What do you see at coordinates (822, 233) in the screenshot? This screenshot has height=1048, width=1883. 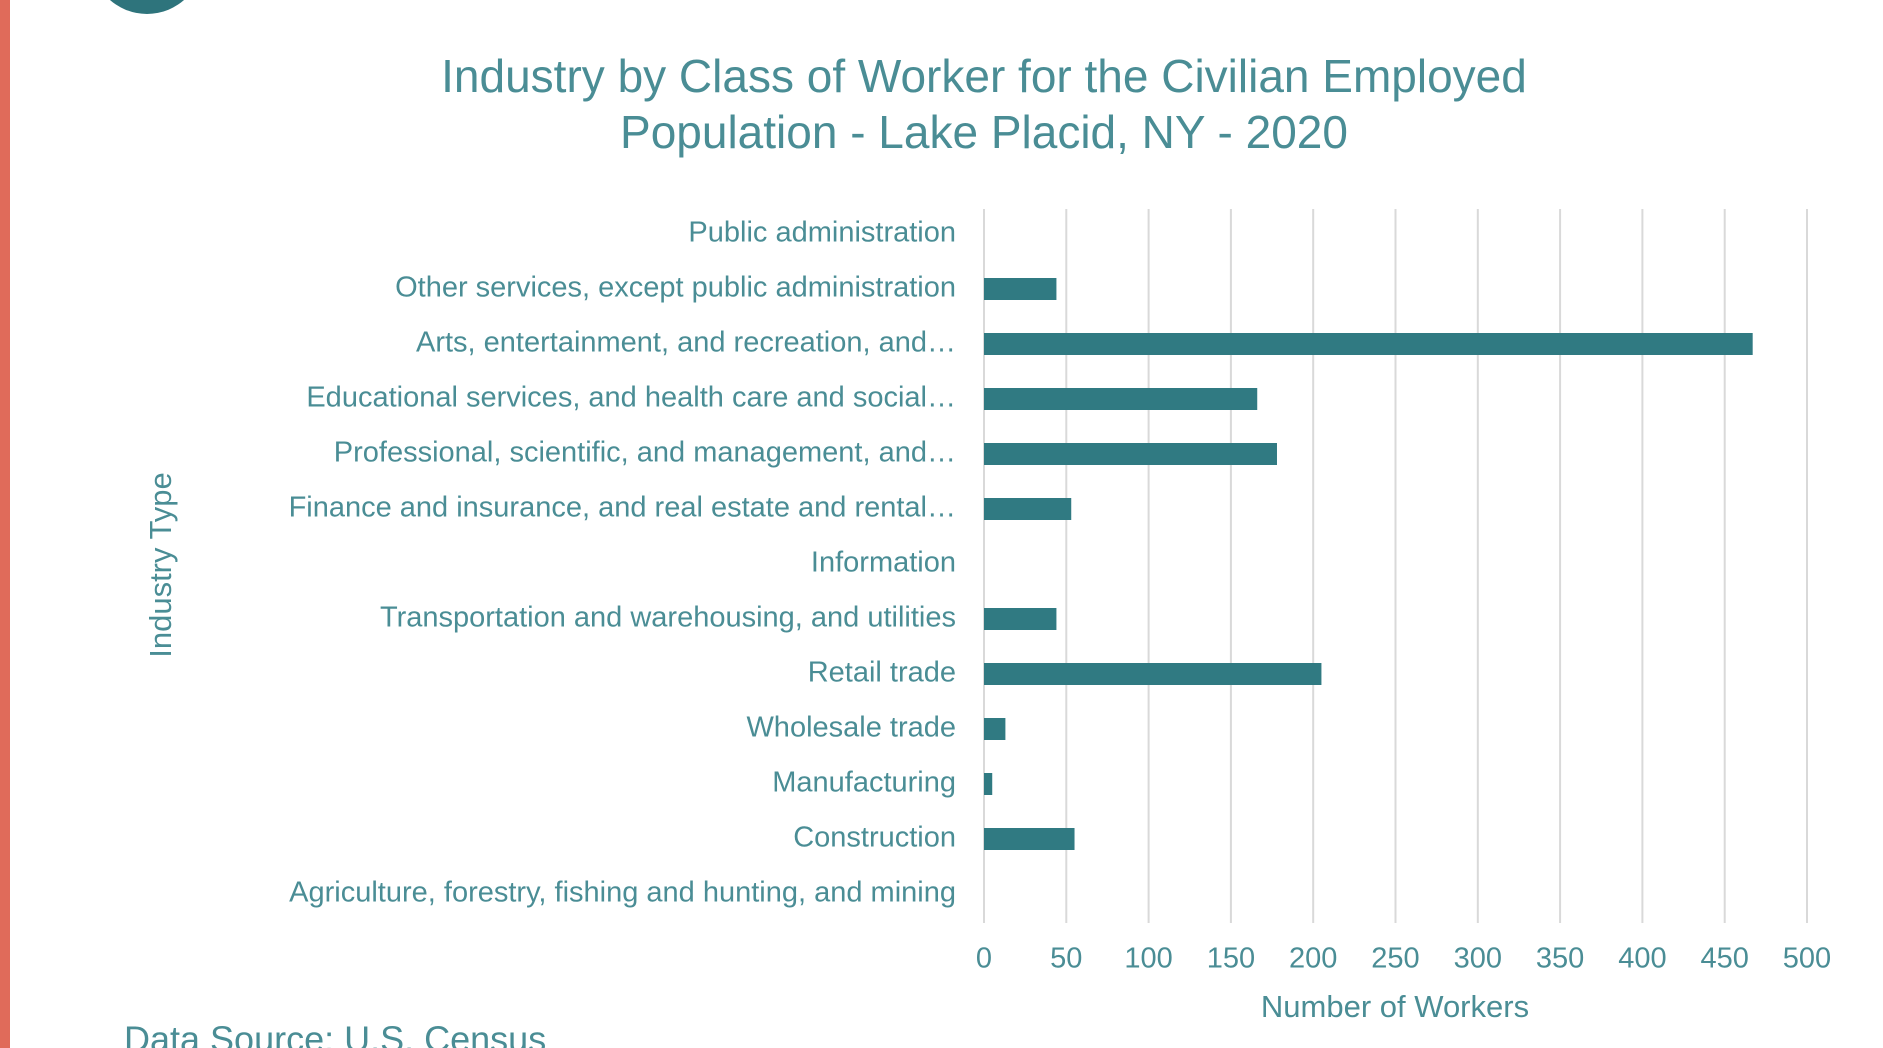 I see `y-tick-label: Public administration` at bounding box center [822, 233].